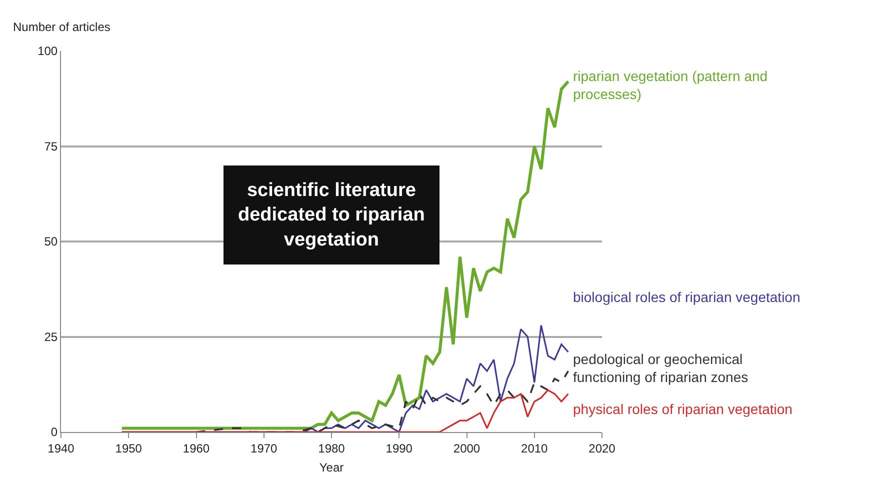 The width and height of the screenshot is (881, 486). I want to click on x-tick-label: 2000, so click(466, 448).